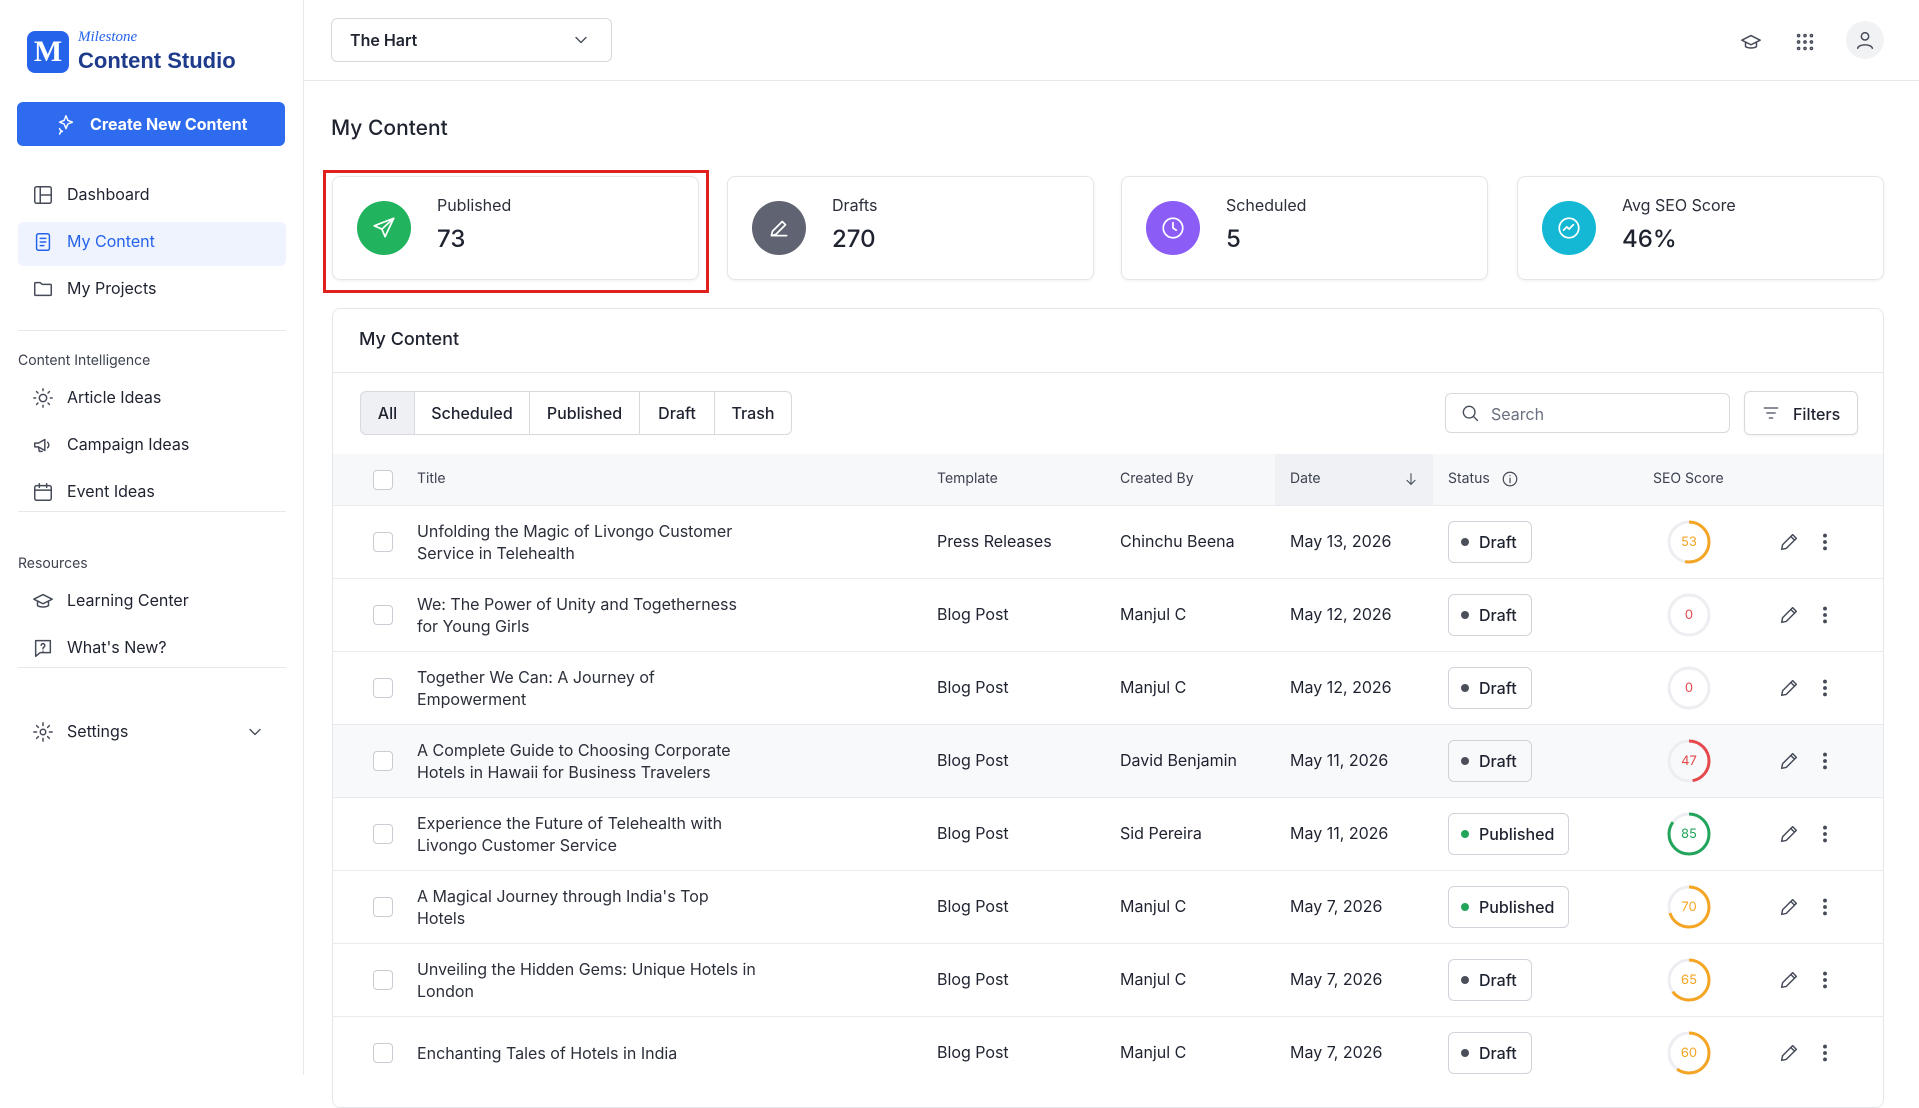 The width and height of the screenshot is (1919, 1108). What do you see at coordinates (472, 413) in the screenshot?
I see `tab: Scheduled` at bounding box center [472, 413].